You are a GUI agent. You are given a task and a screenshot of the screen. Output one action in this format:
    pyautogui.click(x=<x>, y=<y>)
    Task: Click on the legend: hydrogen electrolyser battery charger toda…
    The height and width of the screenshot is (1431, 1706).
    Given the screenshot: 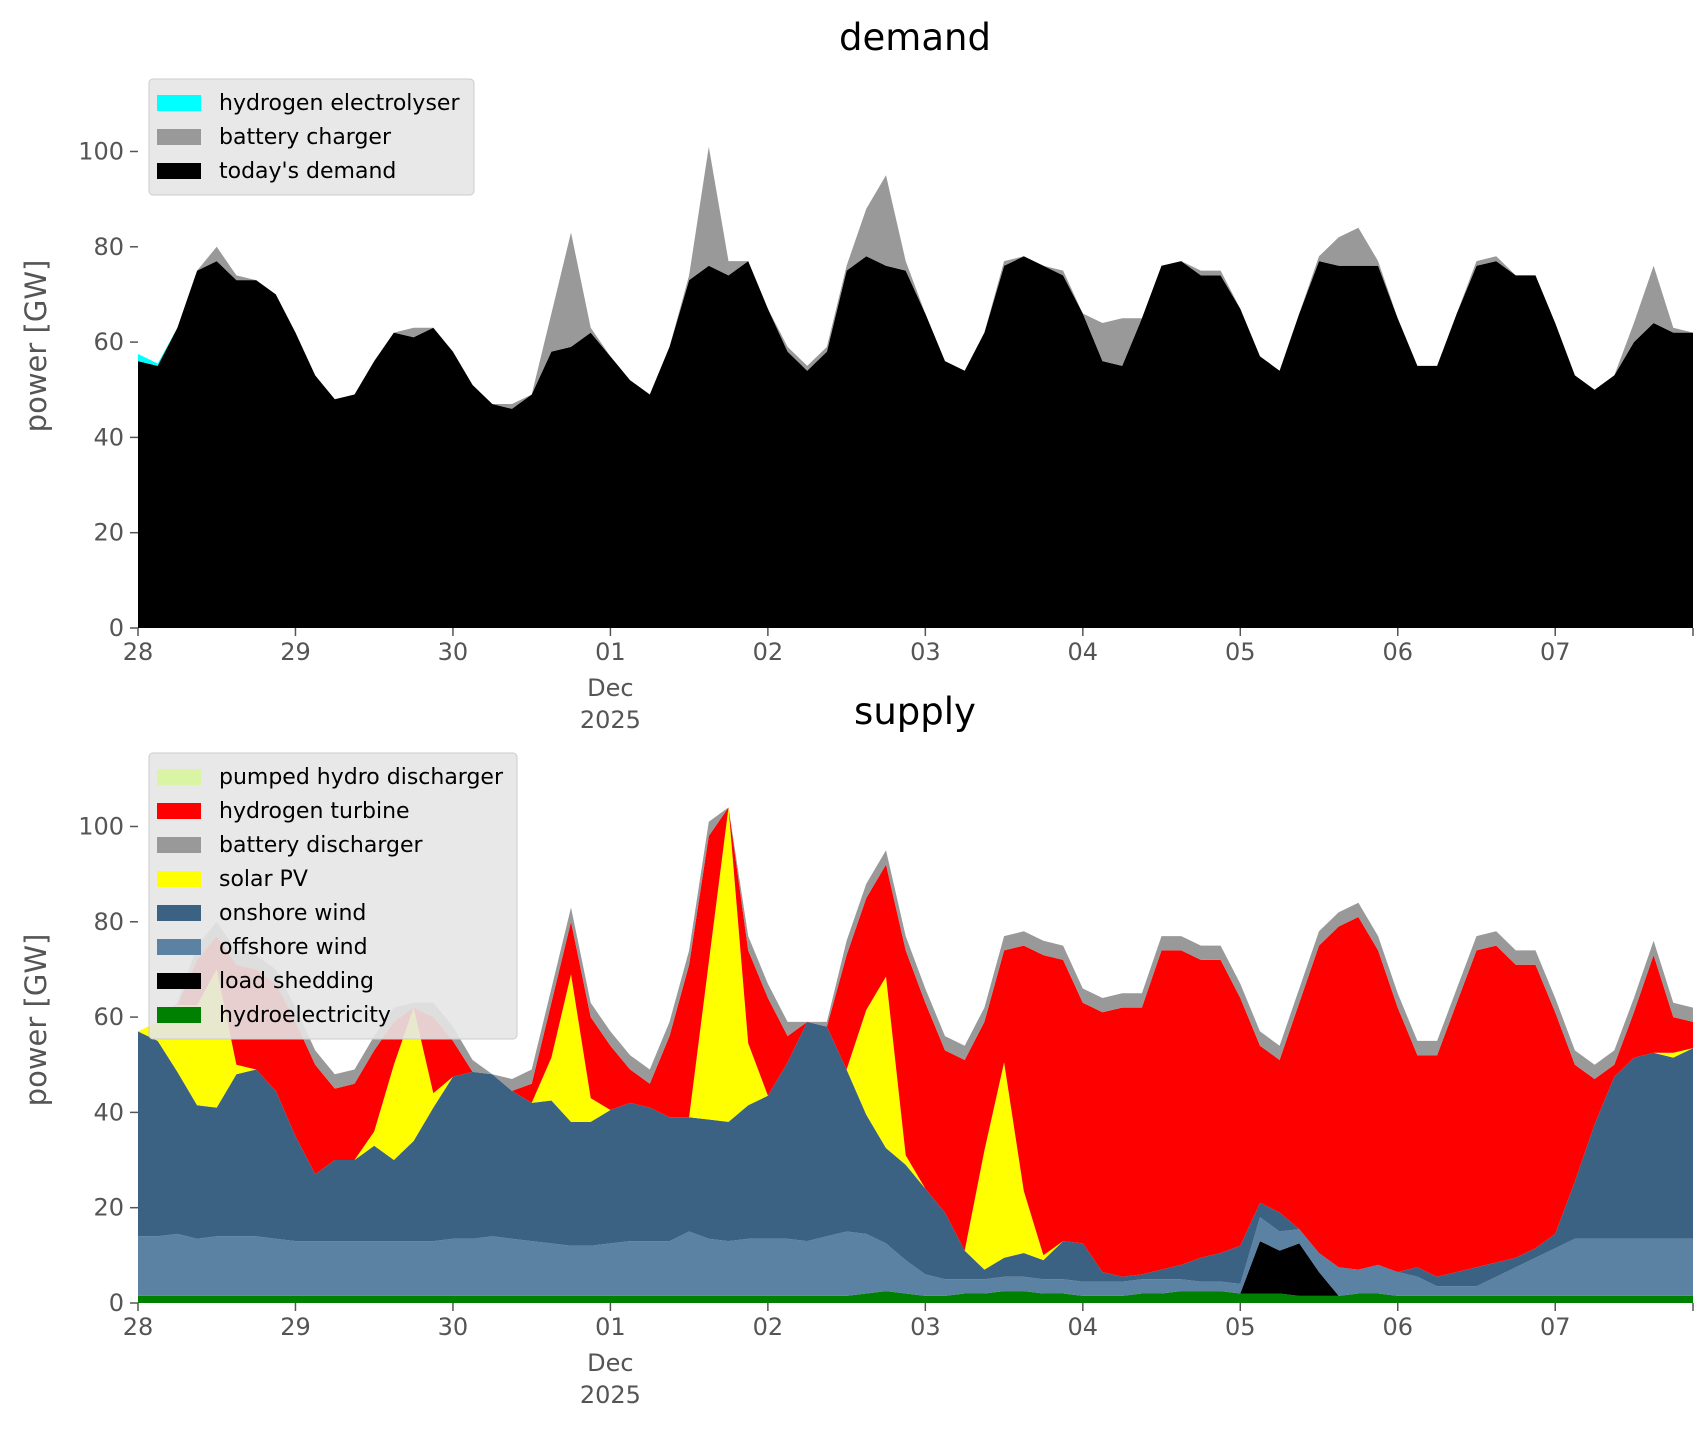 What is the action you would take?
    pyautogui.click(x=311, y=137)
    